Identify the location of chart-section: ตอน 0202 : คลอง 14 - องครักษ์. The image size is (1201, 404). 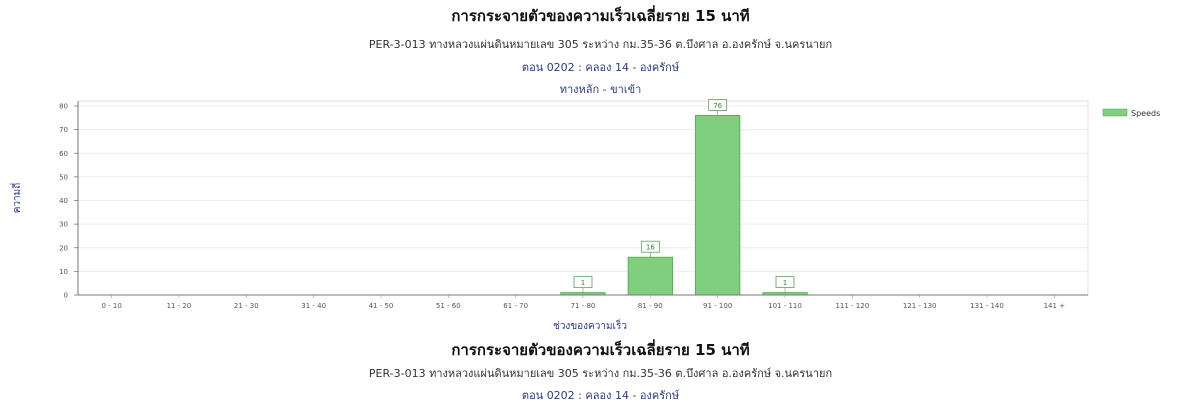
(600, 67).